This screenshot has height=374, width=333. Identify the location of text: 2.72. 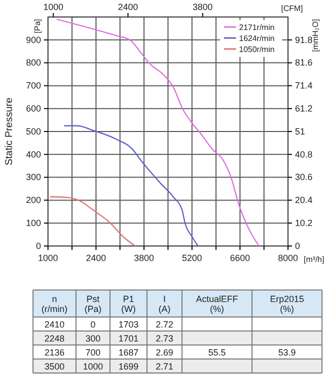
(165, 325).